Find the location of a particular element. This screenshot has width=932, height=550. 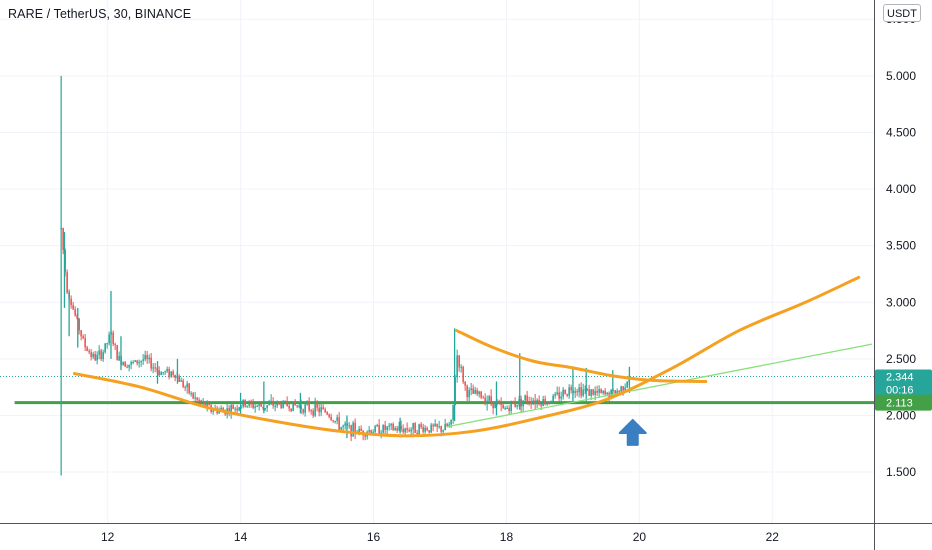

currency-button: USDT is located at coordinates (902, 13).